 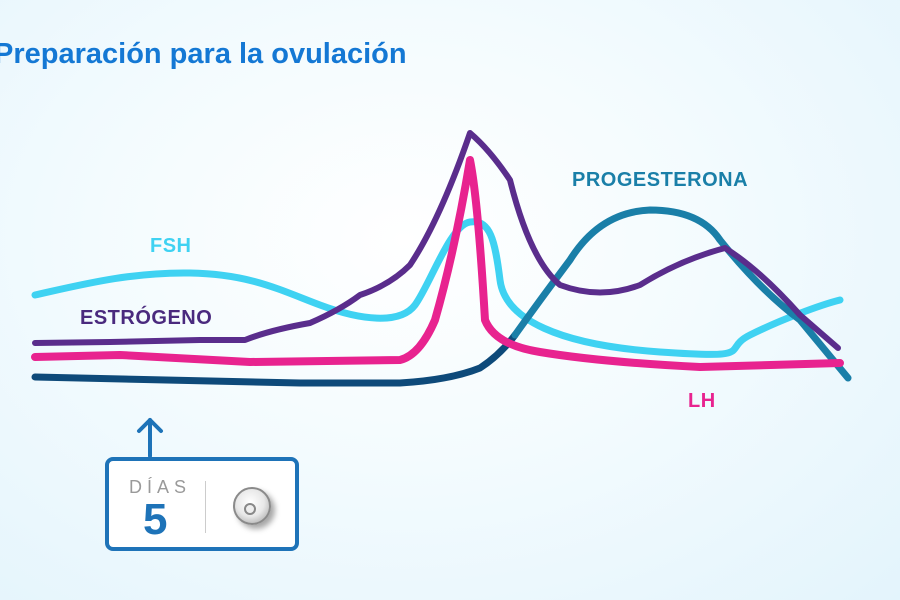 I want to click on estrogen-label: ESTRÓGENO, so click(x=146, y=318).